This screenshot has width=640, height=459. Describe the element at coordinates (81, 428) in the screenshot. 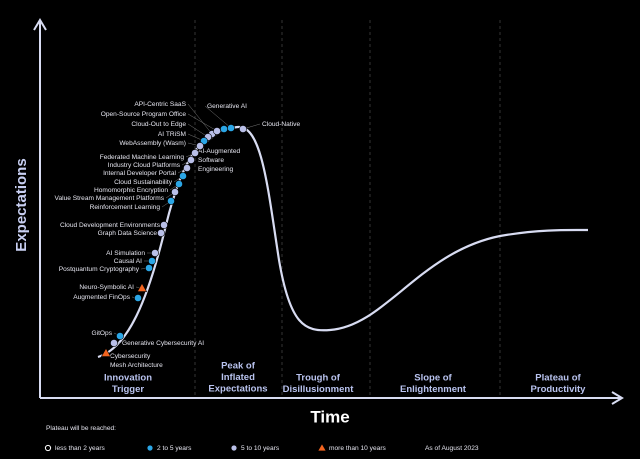

I see `legend-title: Plateau will be reached:` at that location.